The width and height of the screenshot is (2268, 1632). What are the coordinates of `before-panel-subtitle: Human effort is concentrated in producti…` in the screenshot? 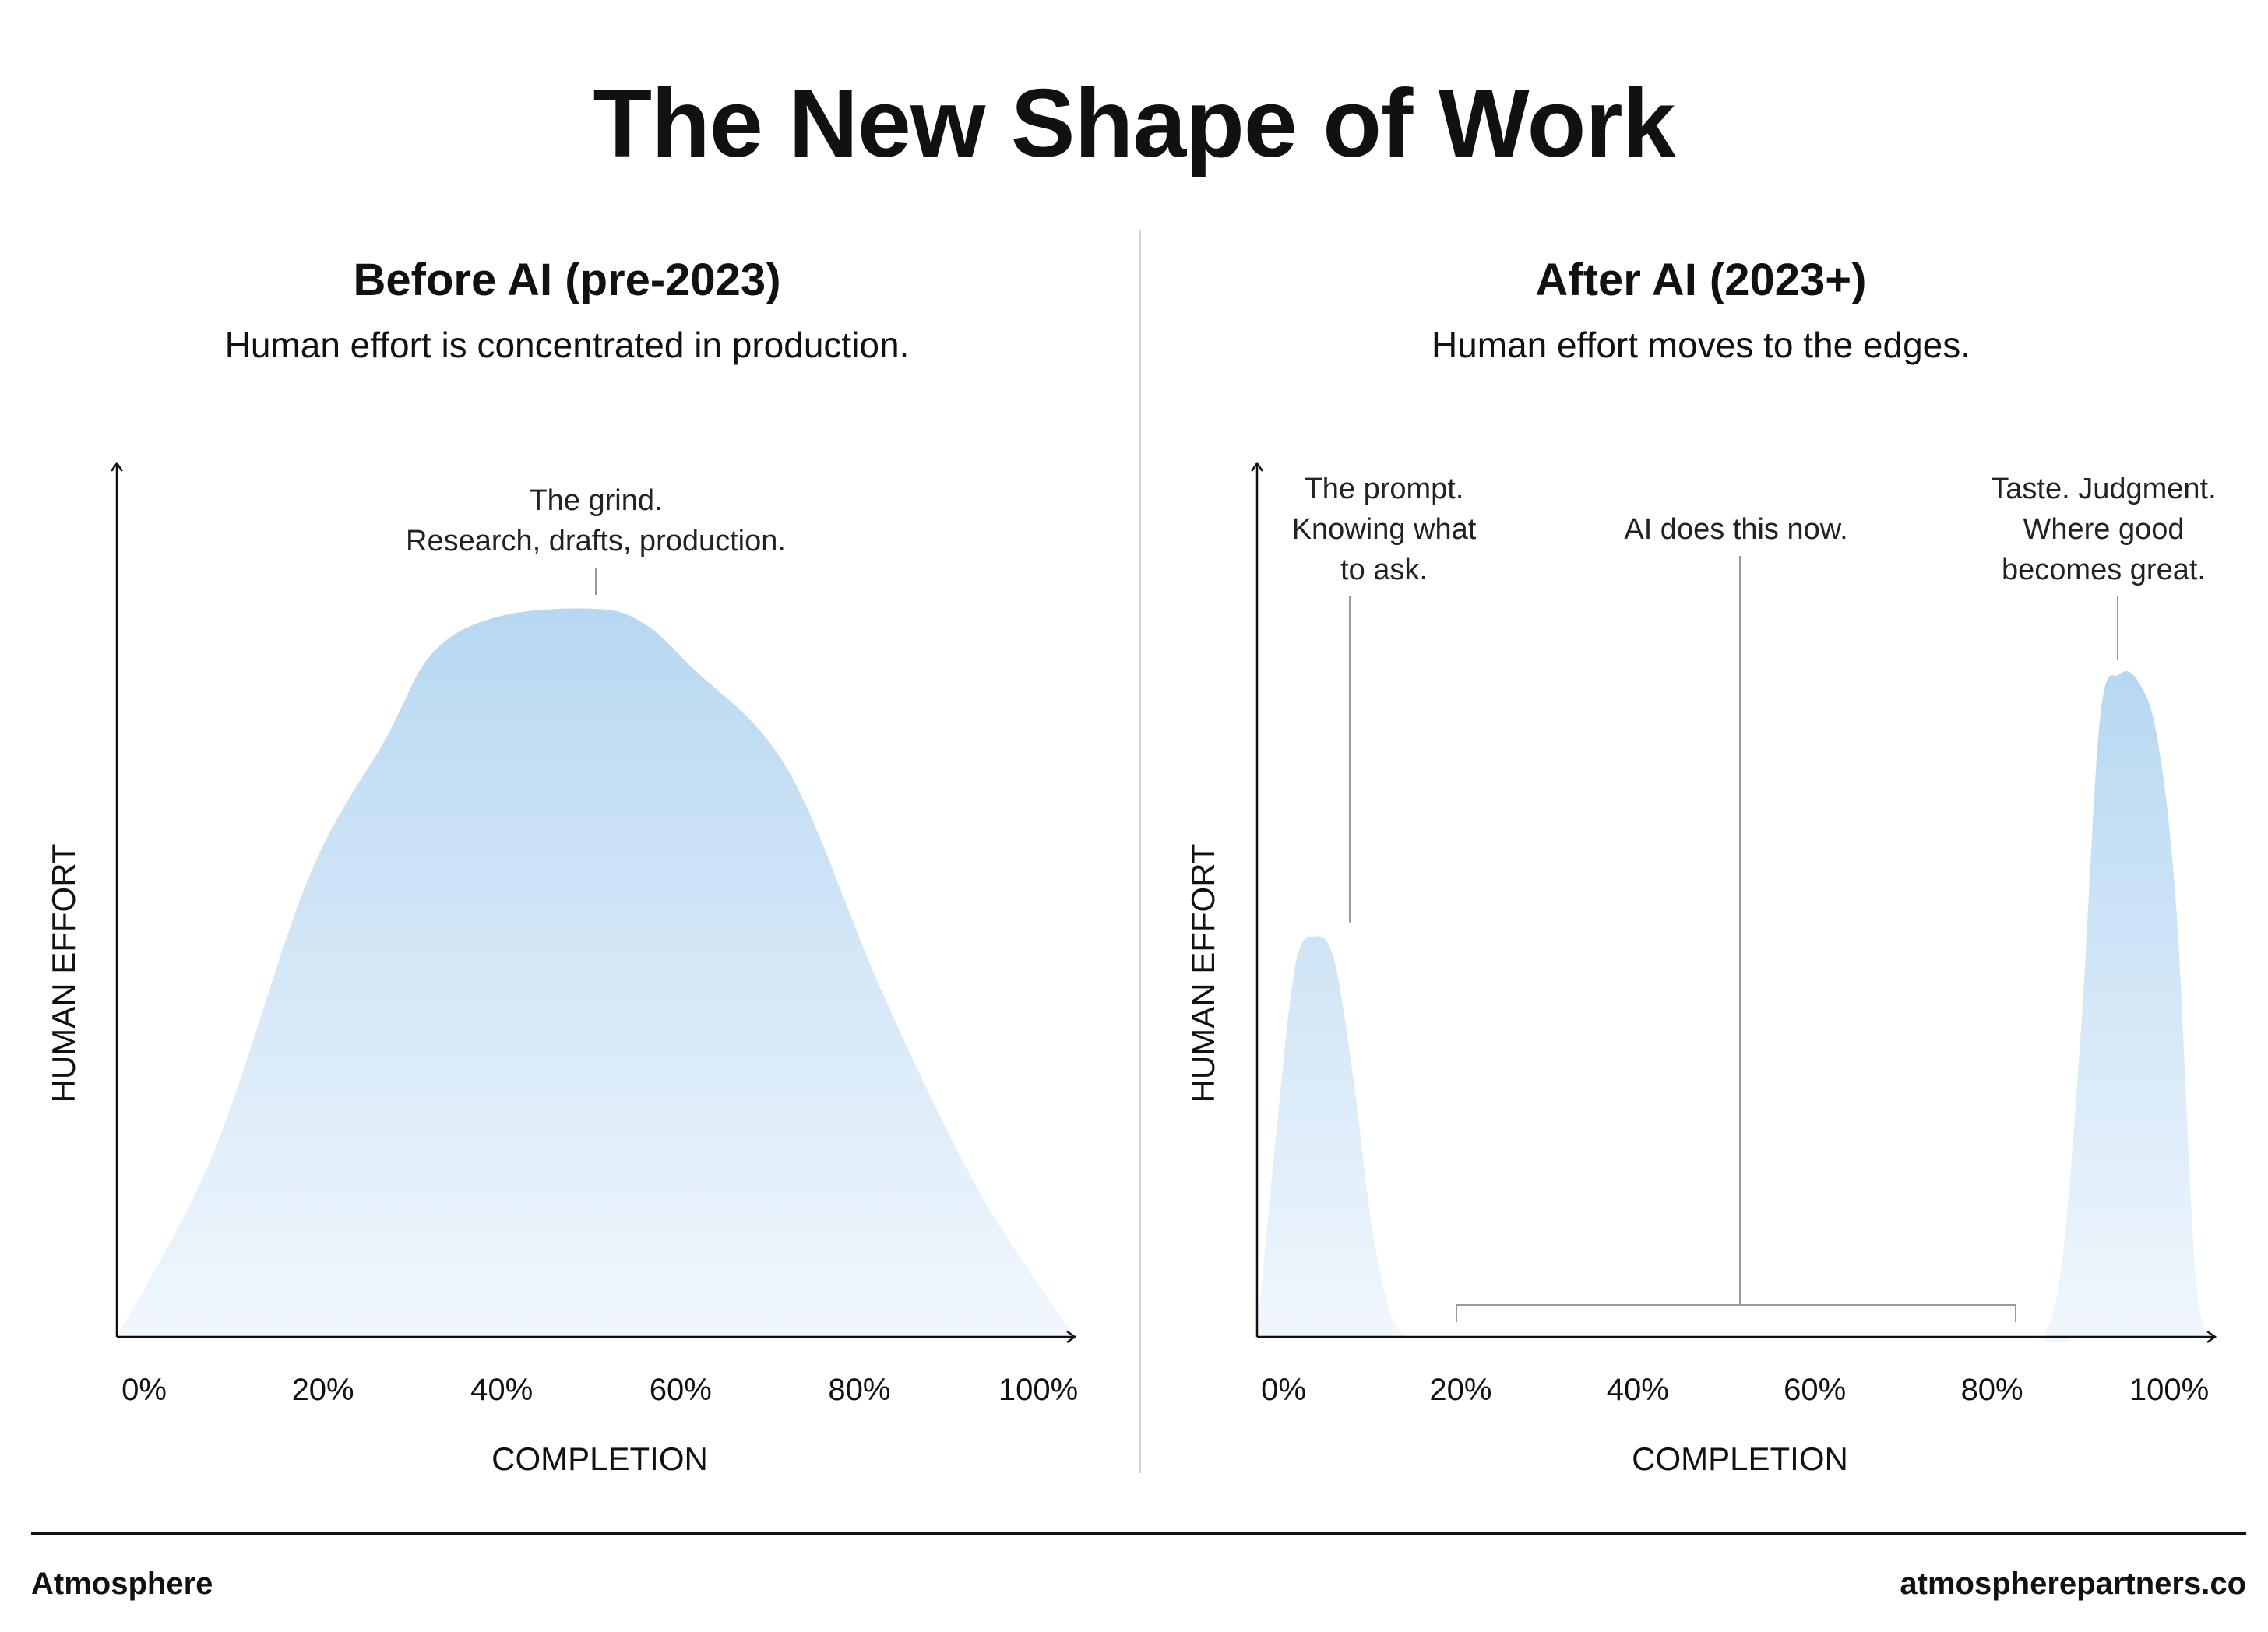 It's located at (567, 345).